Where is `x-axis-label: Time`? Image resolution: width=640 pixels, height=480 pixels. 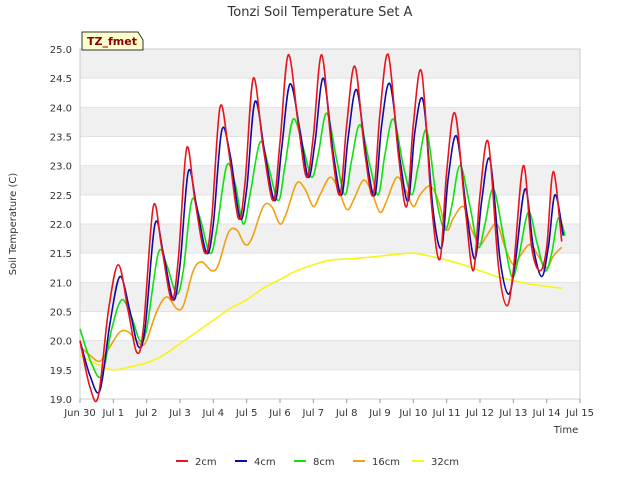 x-axis-label: Time is located at coordinates (565, 430).